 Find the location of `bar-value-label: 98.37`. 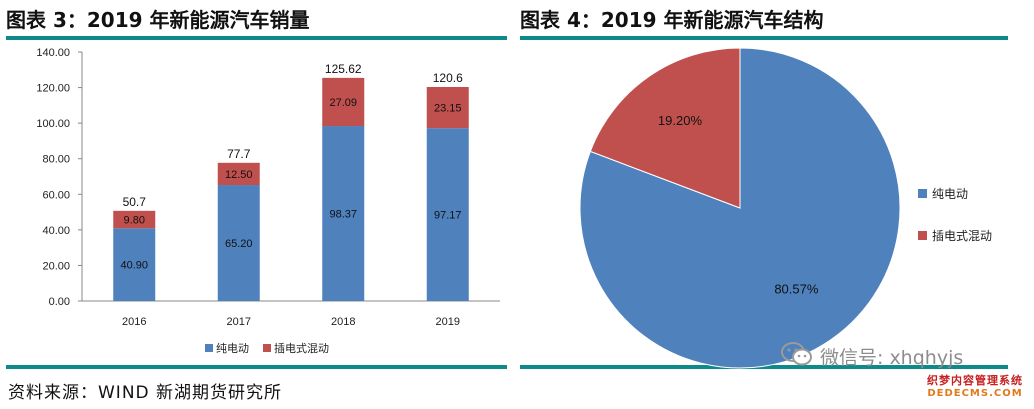

bar-value-label: 98.37 is located at coordinates (343, 215).